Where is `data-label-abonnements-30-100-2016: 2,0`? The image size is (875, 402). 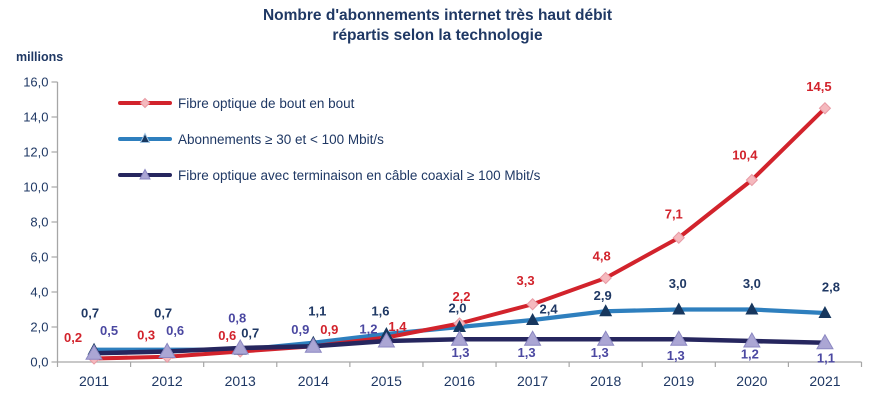 data-label-abonnements-30-100-2016: 2,0 is located at coordinates (457, 308).